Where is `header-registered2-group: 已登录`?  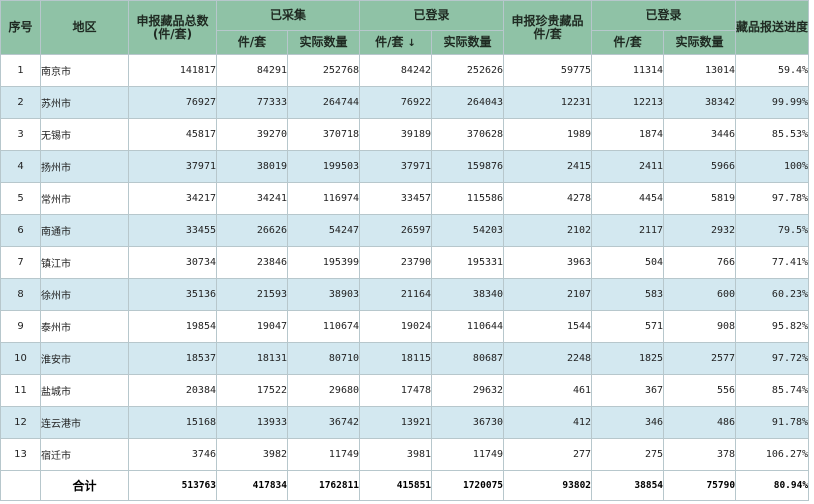
header-registered2-group: 已登录 is located at coordinates (664, 15).